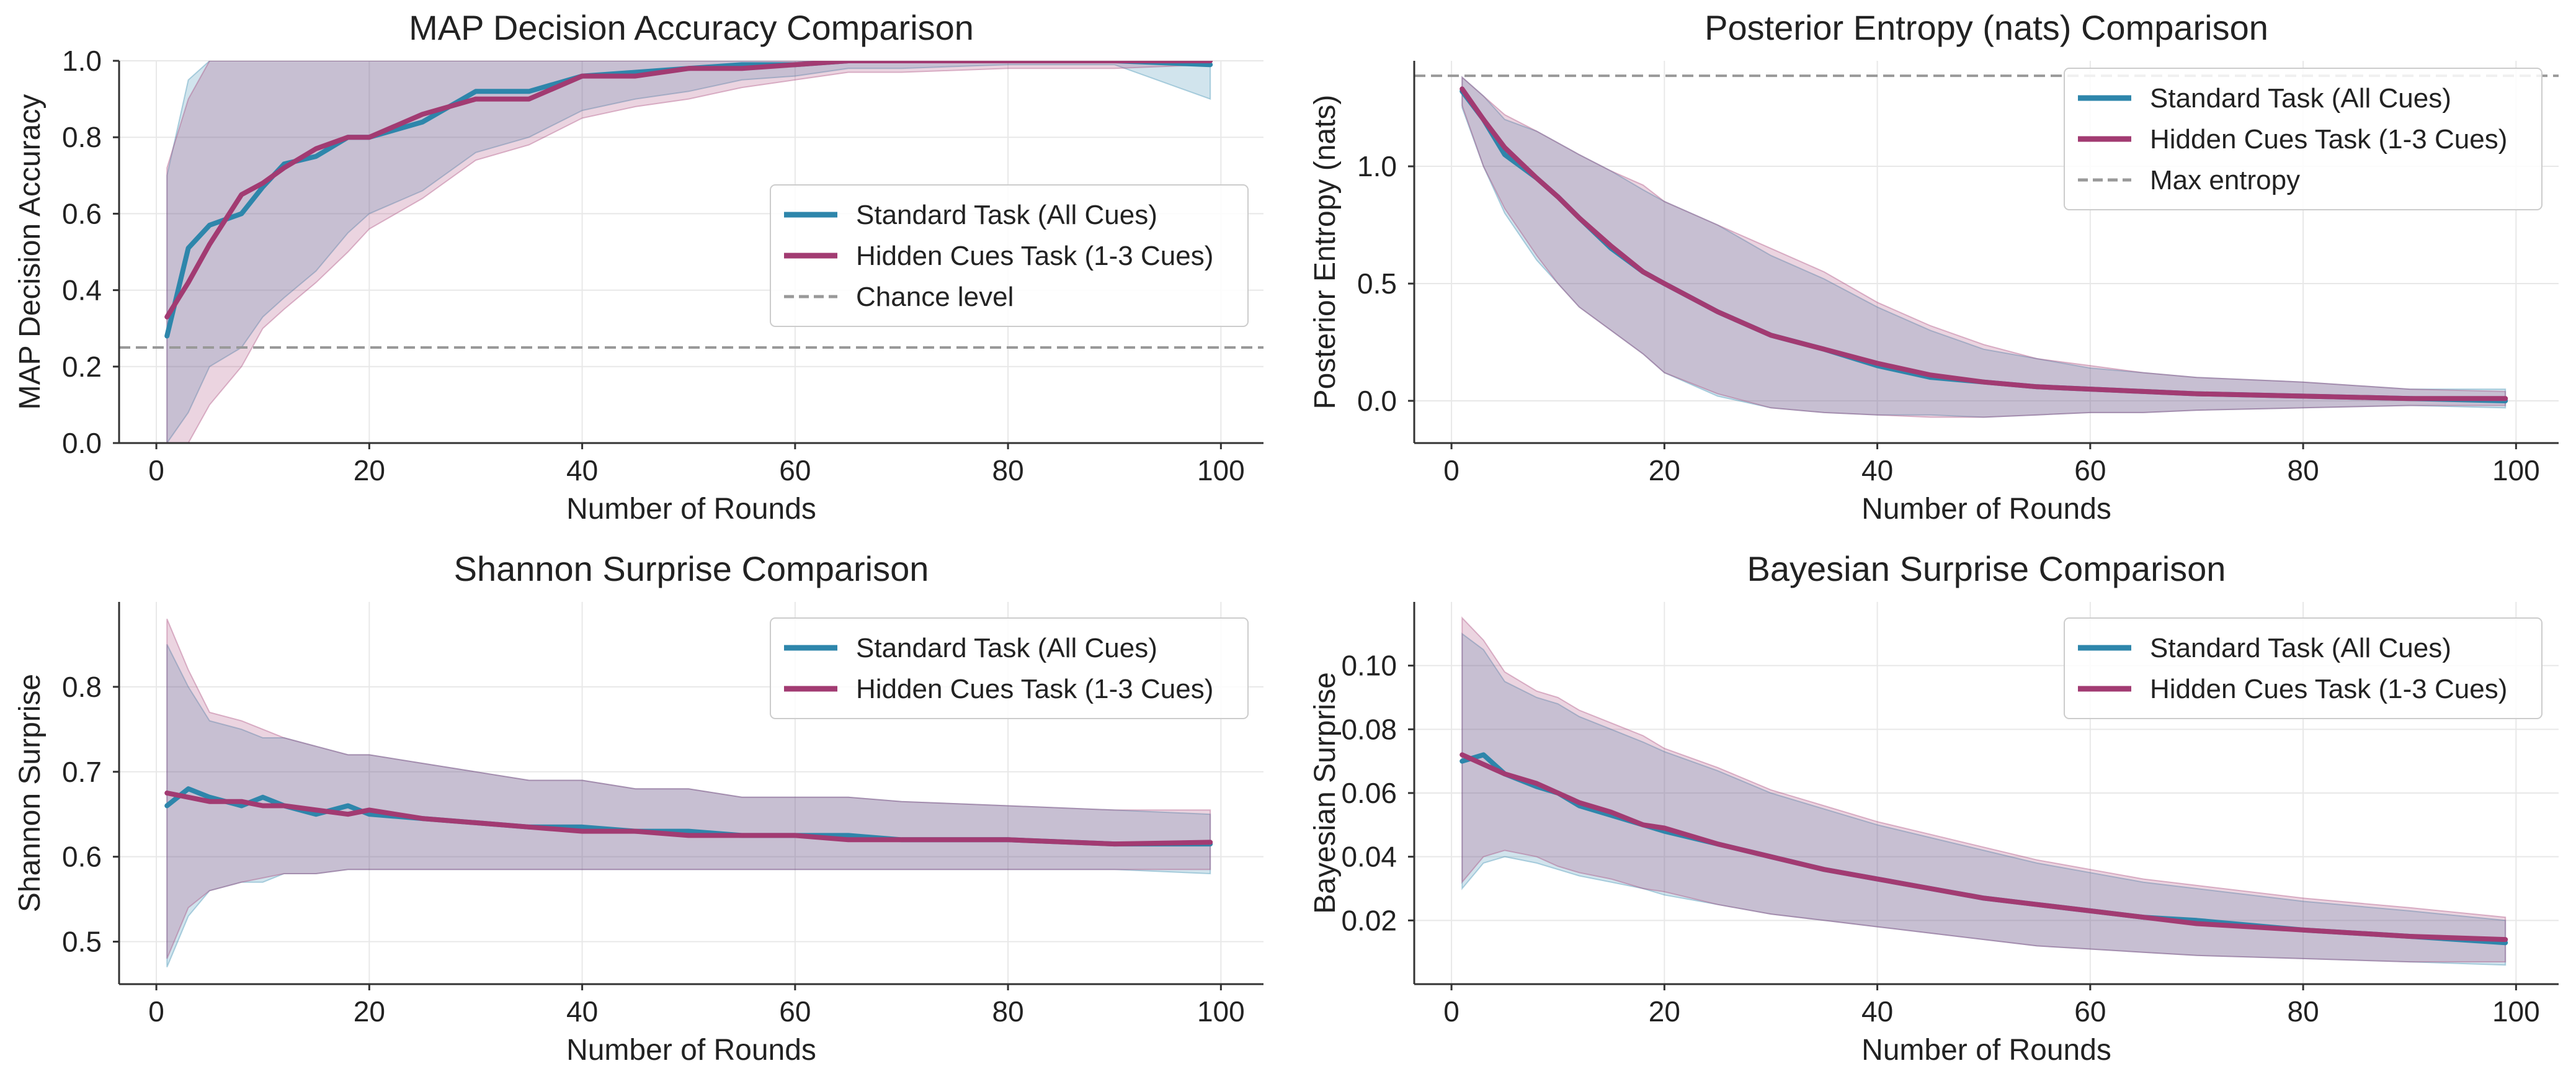 The width and height of the screenshot is (2576, 1089). Describe the element at coordinates (2225, 180) in the screenshot. I see `legend-label: Max entropy` at that location.